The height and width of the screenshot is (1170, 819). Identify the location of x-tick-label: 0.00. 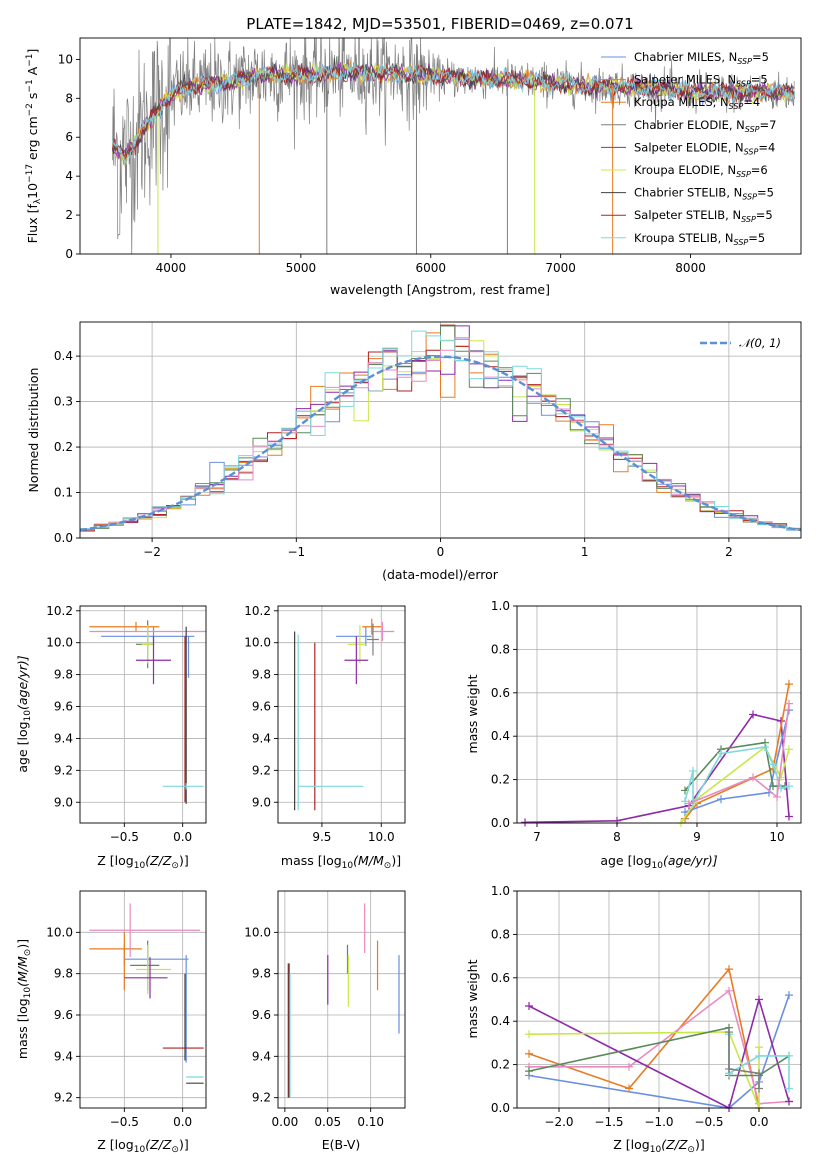
(285, 1122).